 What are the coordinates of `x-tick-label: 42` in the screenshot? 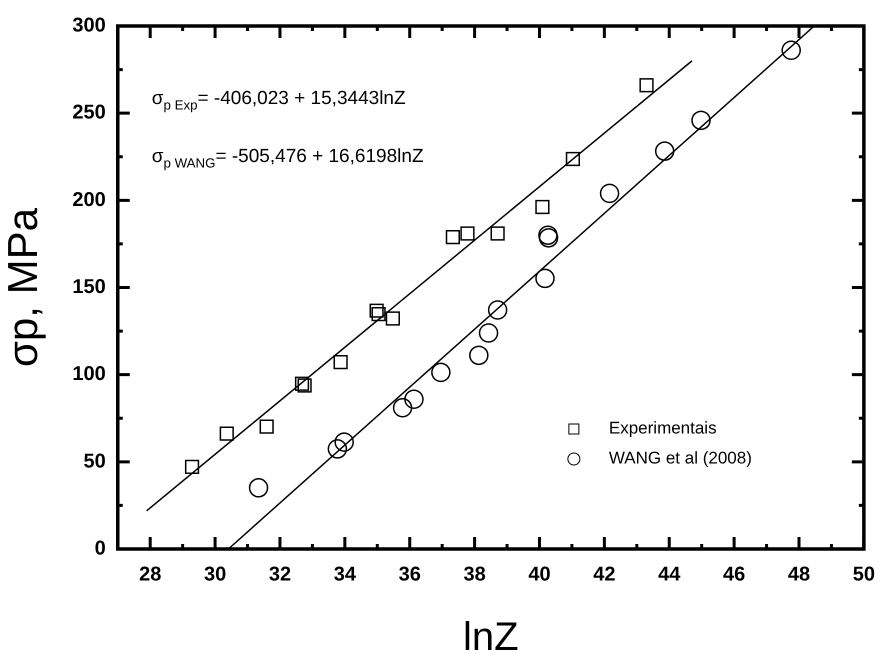 It's located at (604, 575).